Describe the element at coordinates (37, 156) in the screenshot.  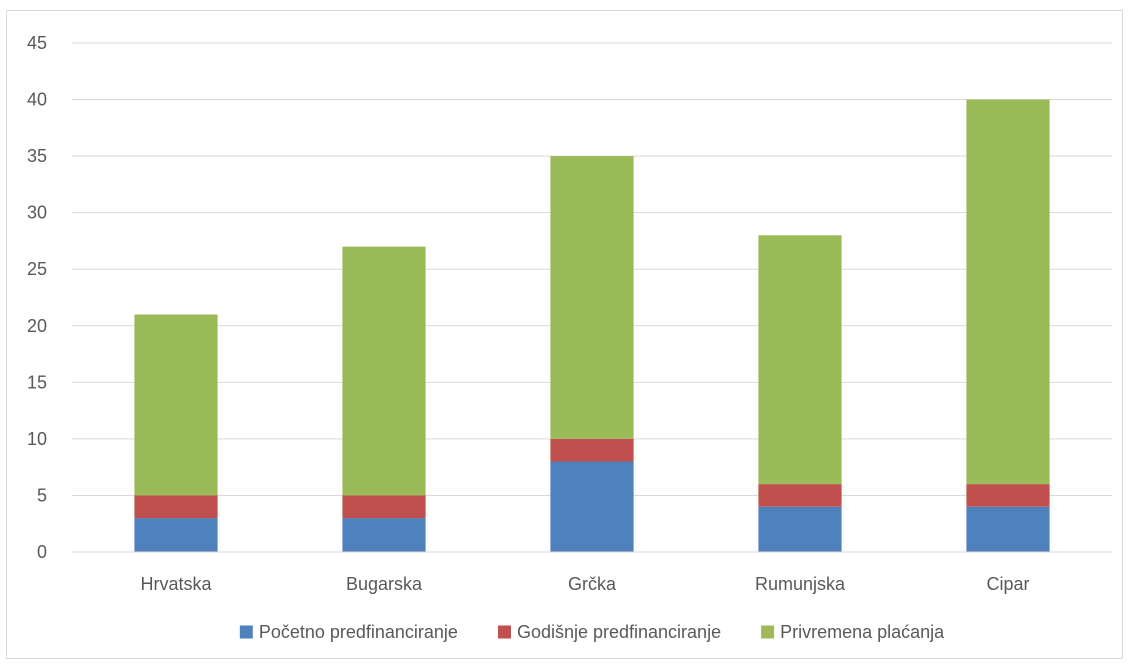
I see `y-tick-label: 35` at that location.